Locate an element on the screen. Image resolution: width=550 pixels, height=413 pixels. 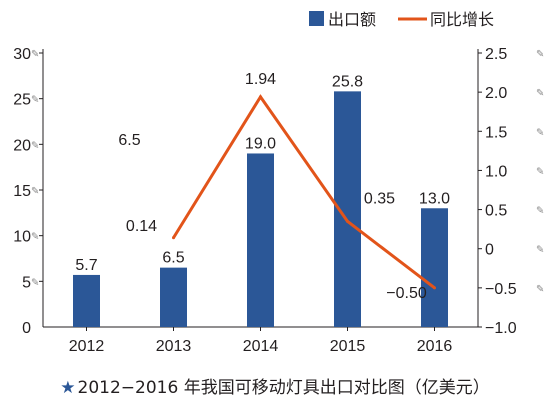
bar-value-label: 5.7 is located at coordinates (86, 265).